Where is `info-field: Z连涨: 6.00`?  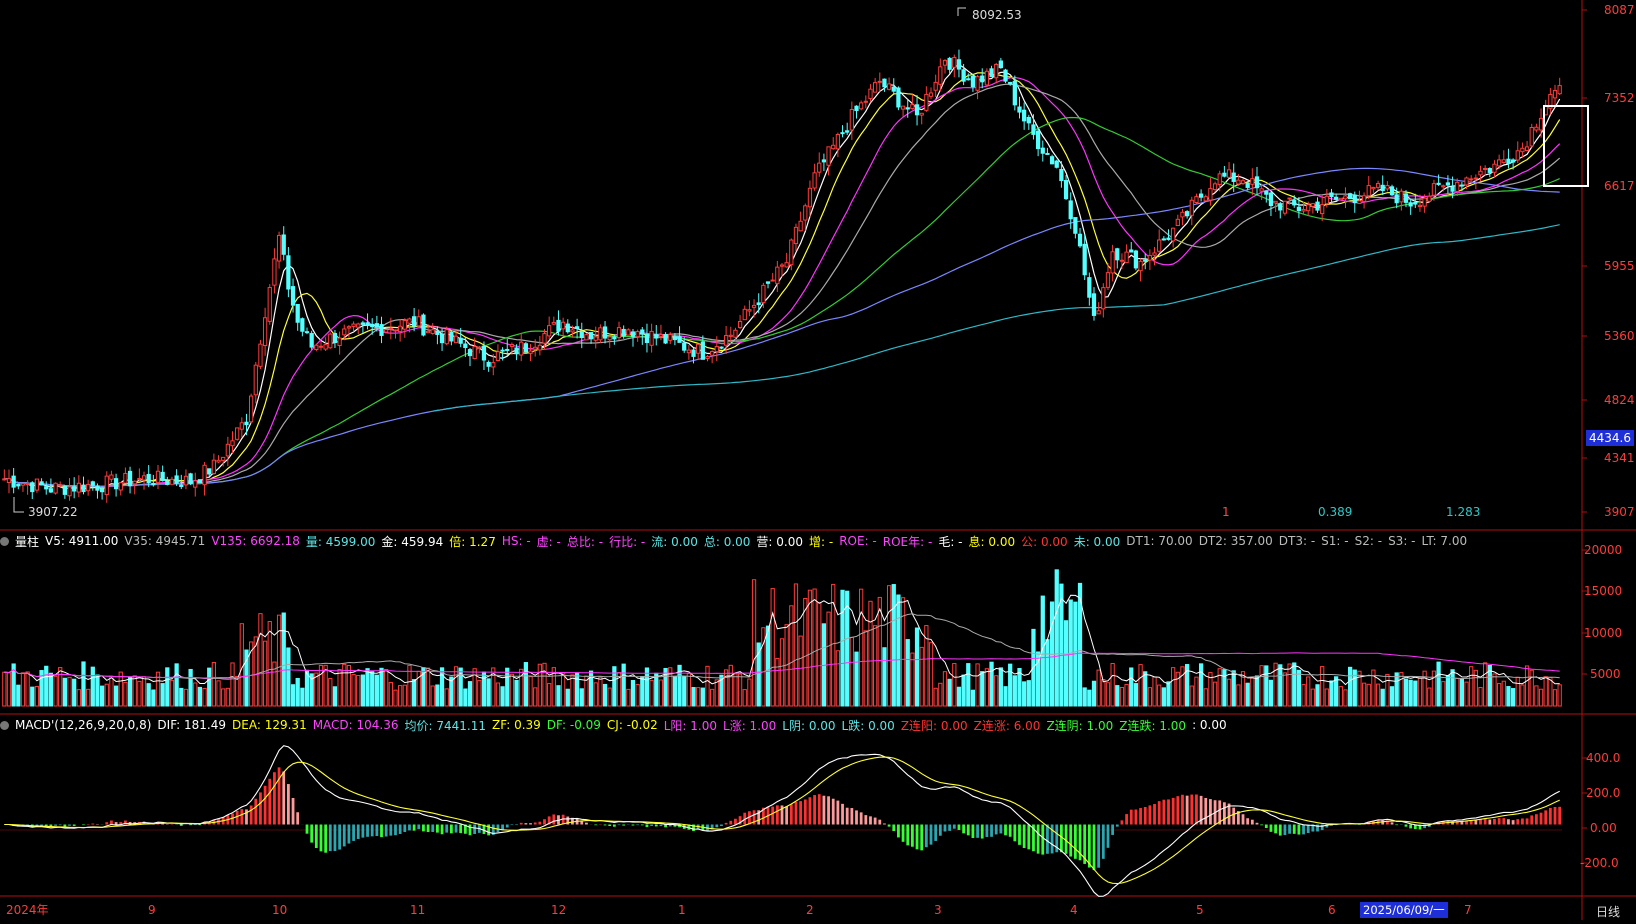 info-field: Z连涨: 6.00 is located at coordinates (1007, 725).